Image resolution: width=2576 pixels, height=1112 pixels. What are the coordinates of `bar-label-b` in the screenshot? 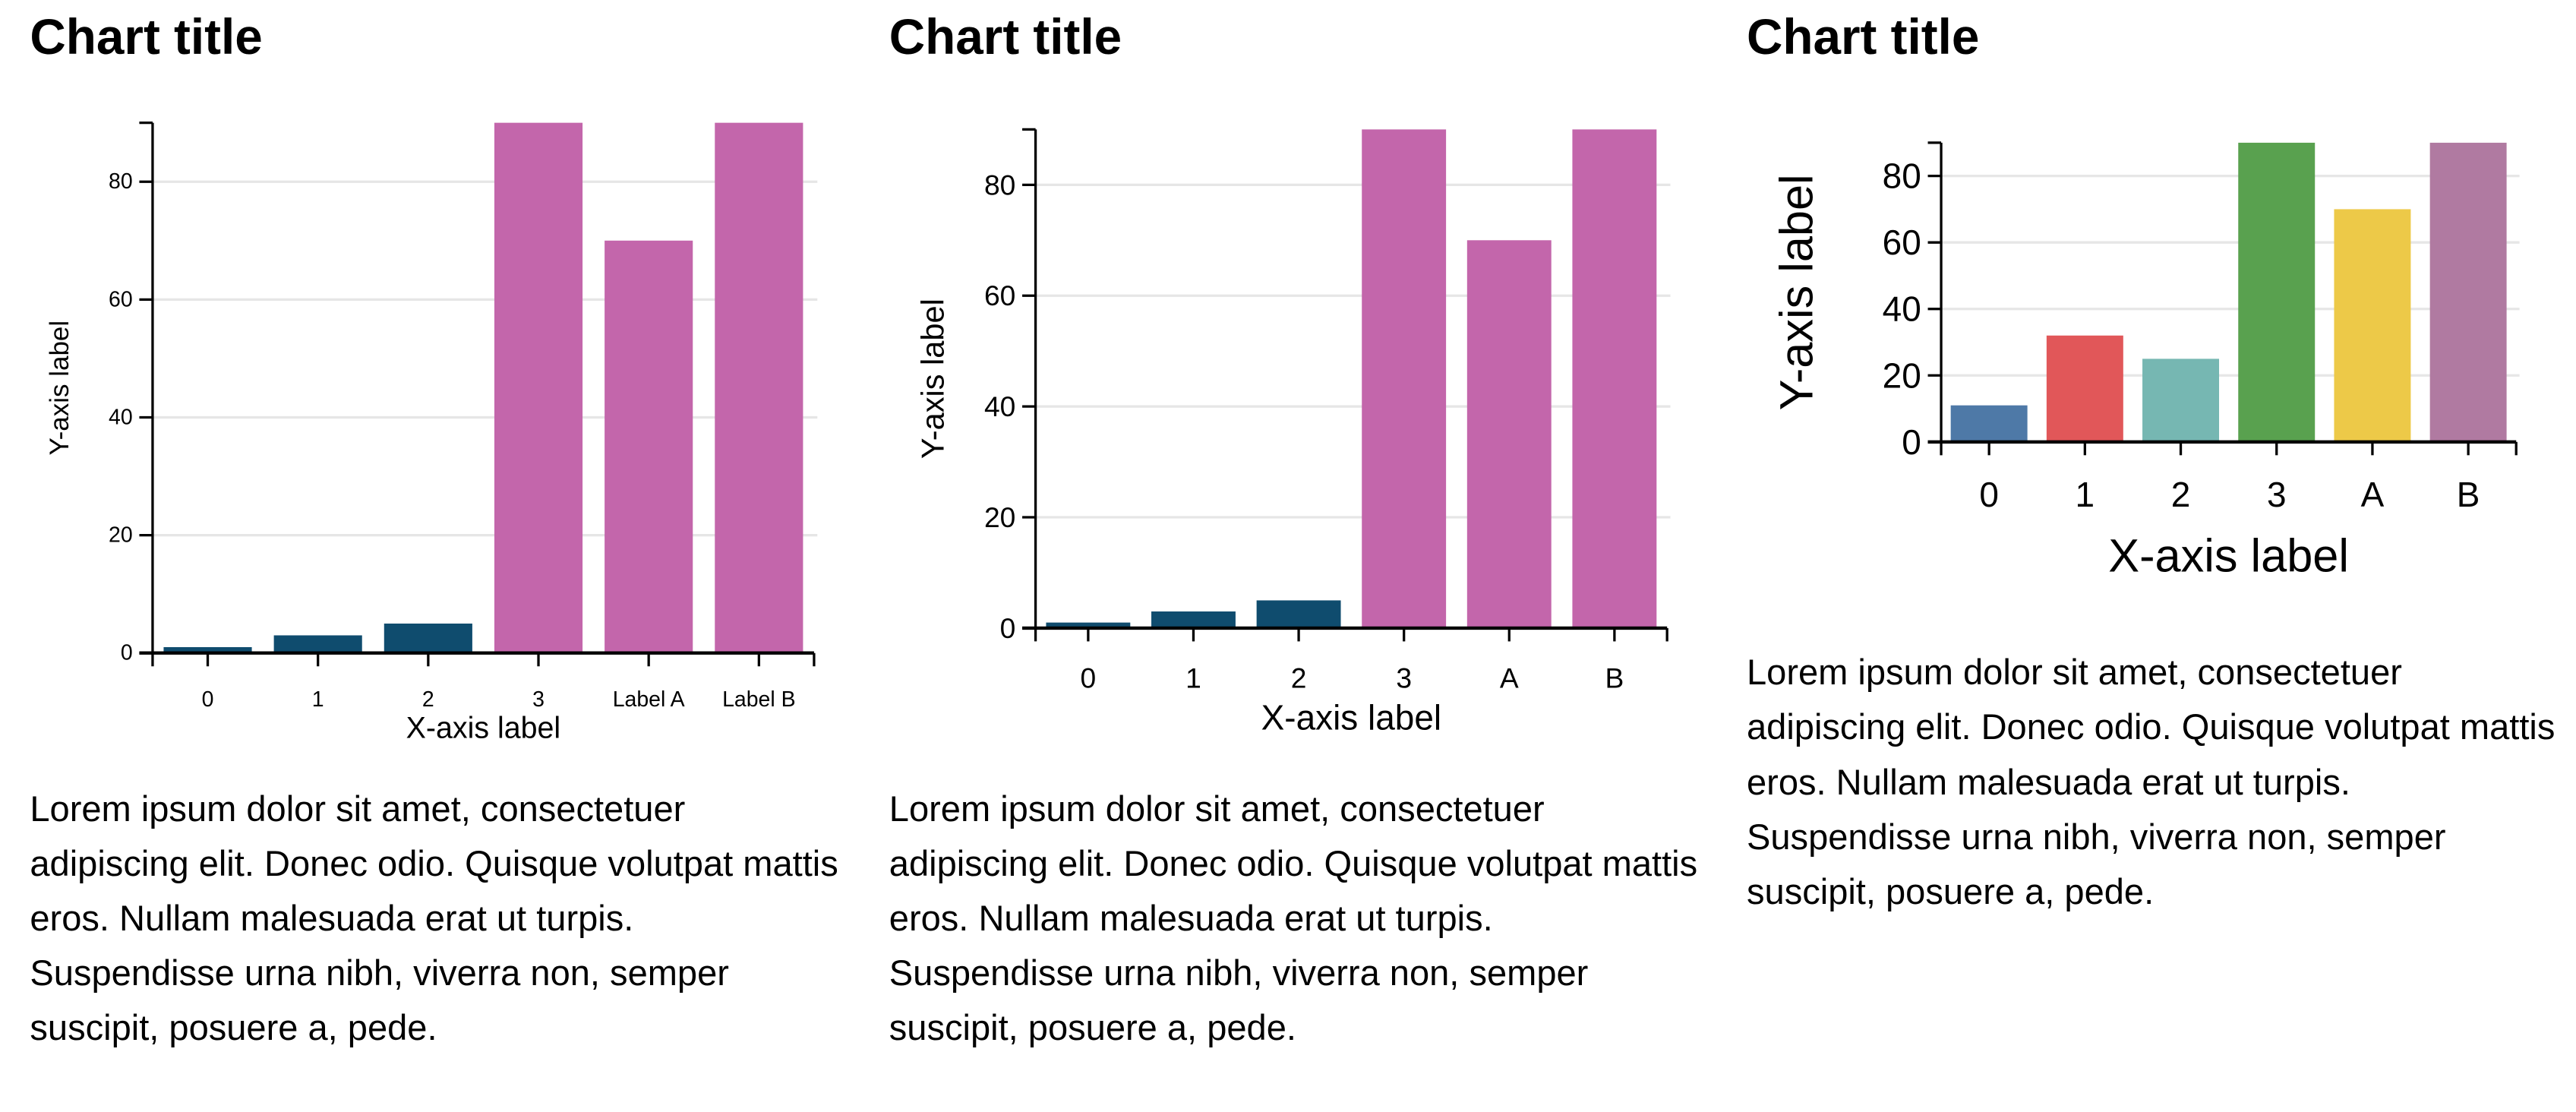 It's located at (759, 388).